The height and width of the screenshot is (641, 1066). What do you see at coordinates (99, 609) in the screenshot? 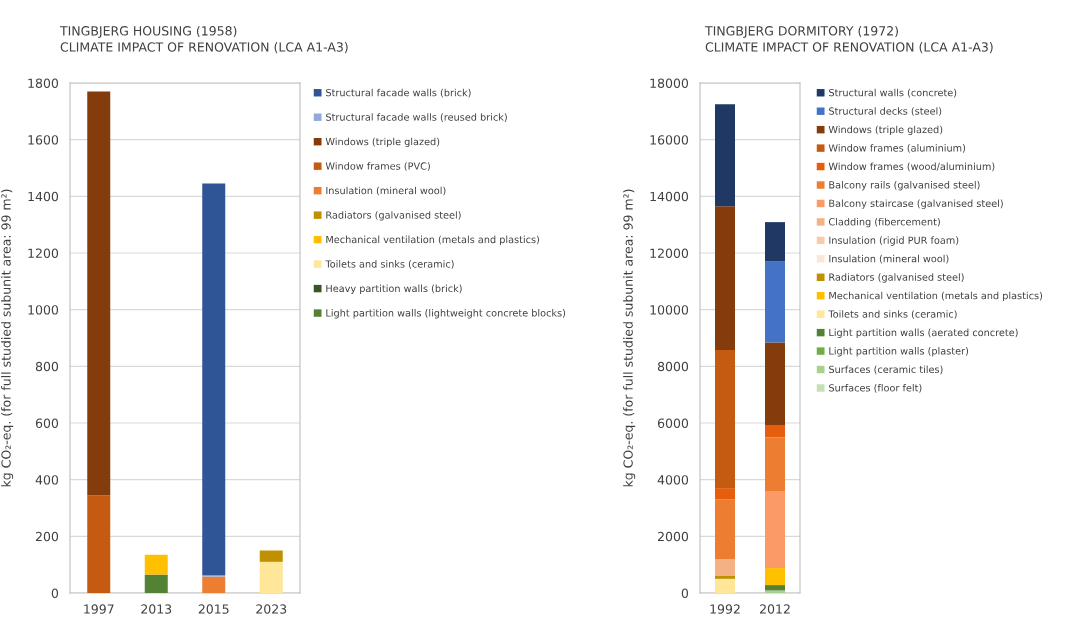
I see `x-tick-label: 1997` at bounding box center [99, 609].